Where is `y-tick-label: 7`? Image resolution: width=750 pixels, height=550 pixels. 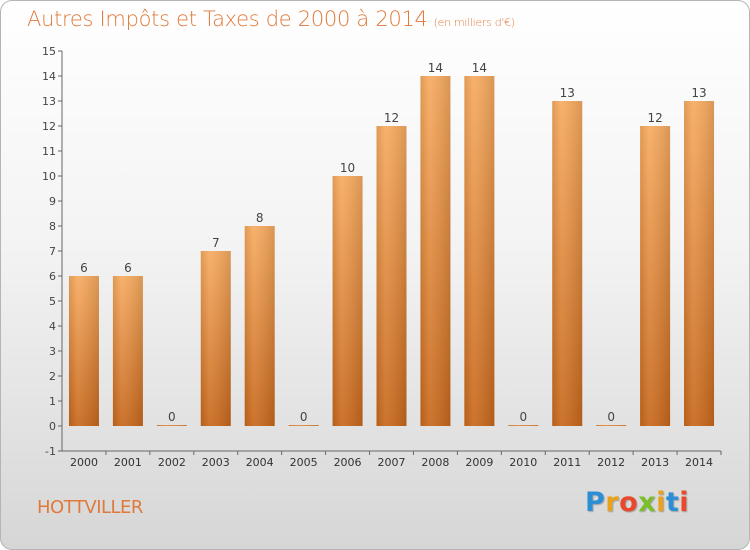 y-tick-label: 7 is located at coordinates (52, 251).